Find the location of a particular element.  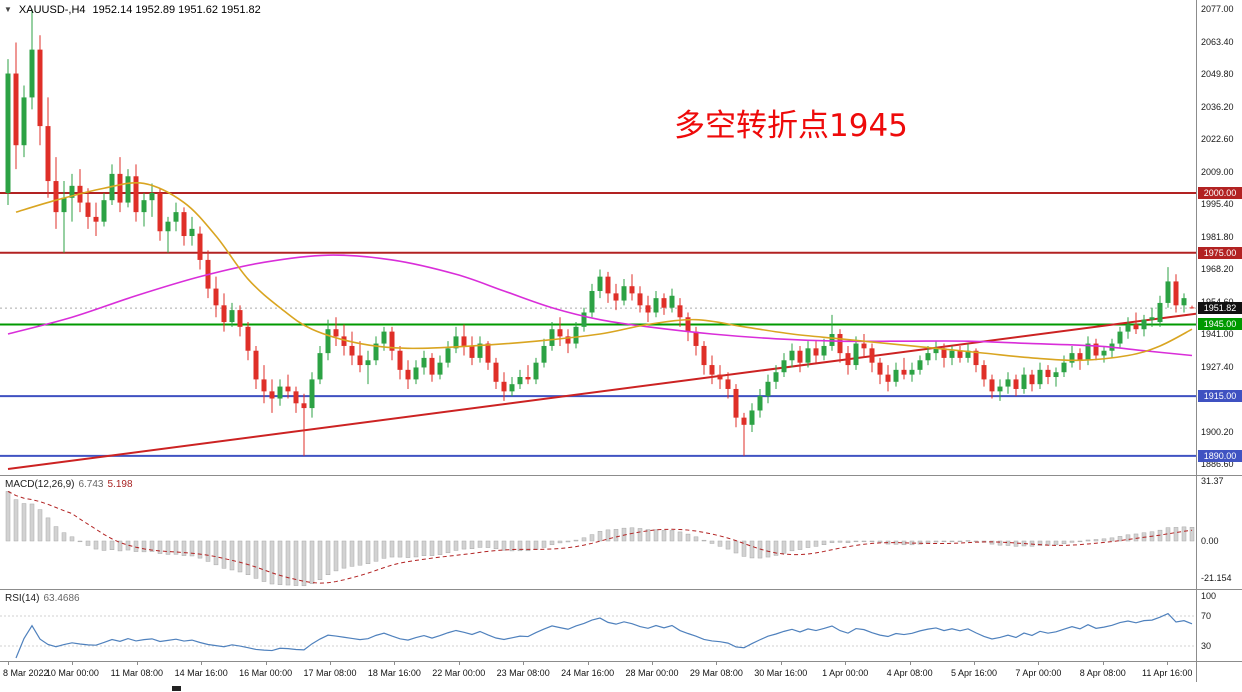

price-axis-label: 2022.60 is located at coordinates (1217, 139).